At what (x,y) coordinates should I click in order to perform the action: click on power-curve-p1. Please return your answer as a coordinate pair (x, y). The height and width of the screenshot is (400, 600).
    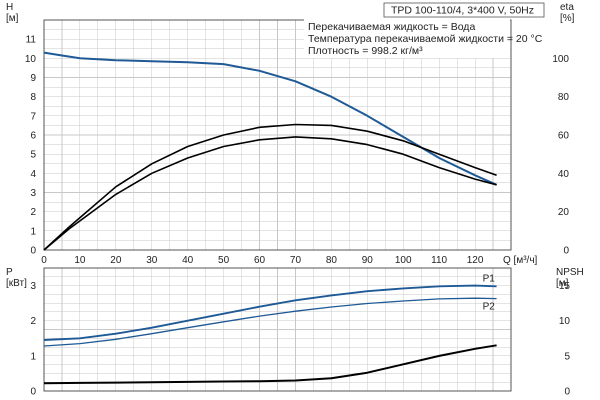
    Looking at the image, I should click on (270, 312).